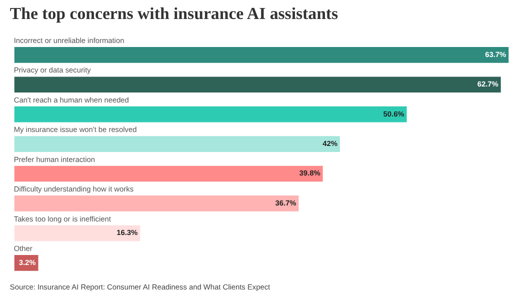  Describe the element at coordinates (174, 14) in the screenshot. I see `chart-title: The top concerns with insurance AI assistants` at that location.